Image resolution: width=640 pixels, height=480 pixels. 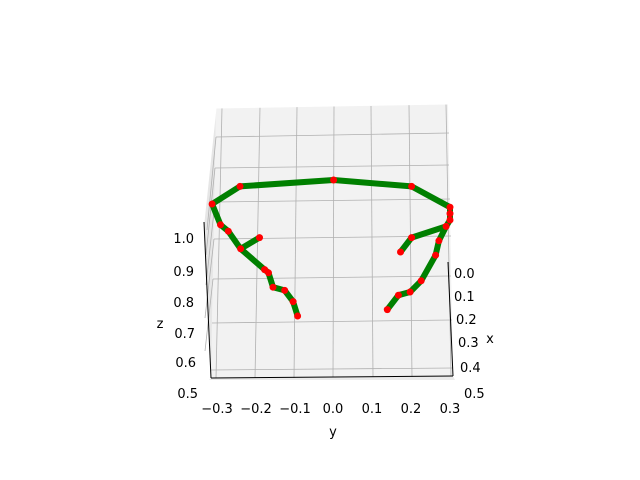 I want to click on x-tick-label: 0.2, so click(x=466, y=320).